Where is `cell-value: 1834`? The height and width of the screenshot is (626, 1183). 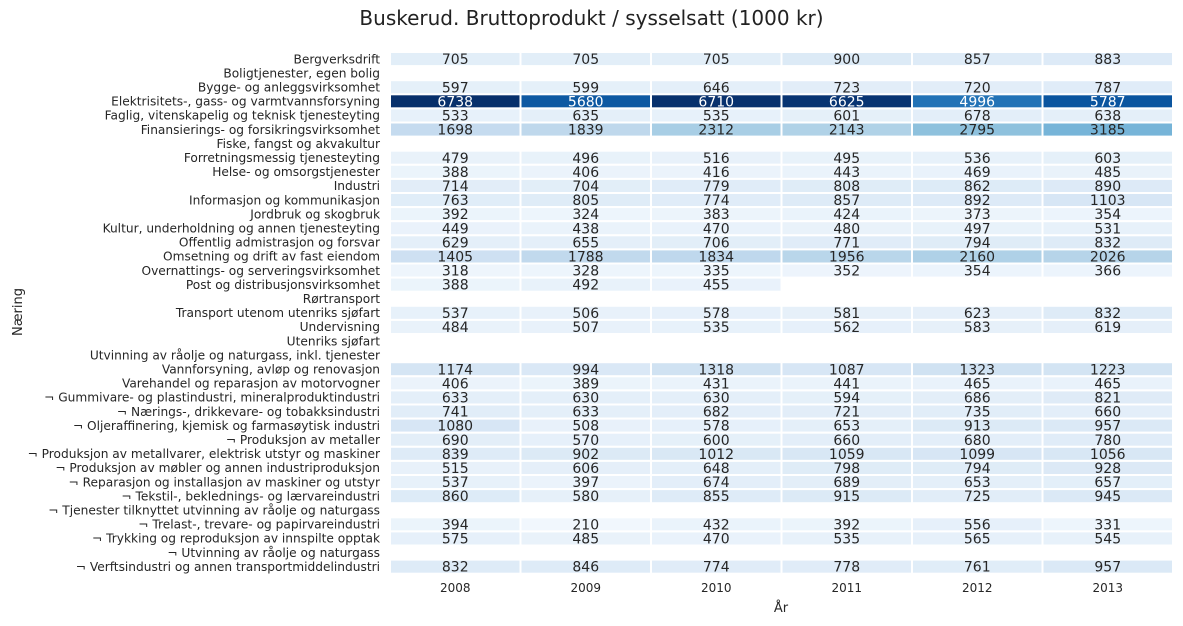
cell-value: 1834 is located at coordinates (716, 257).